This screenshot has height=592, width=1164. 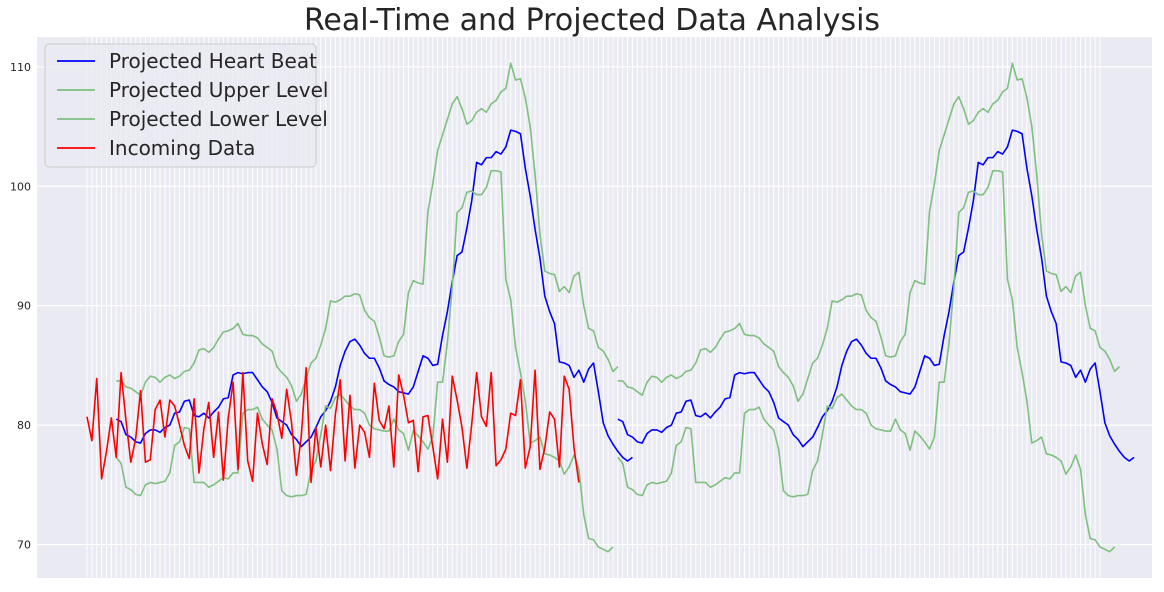 I want to click on legend-label: Projected Upper Level, so click(x=219, y=90).